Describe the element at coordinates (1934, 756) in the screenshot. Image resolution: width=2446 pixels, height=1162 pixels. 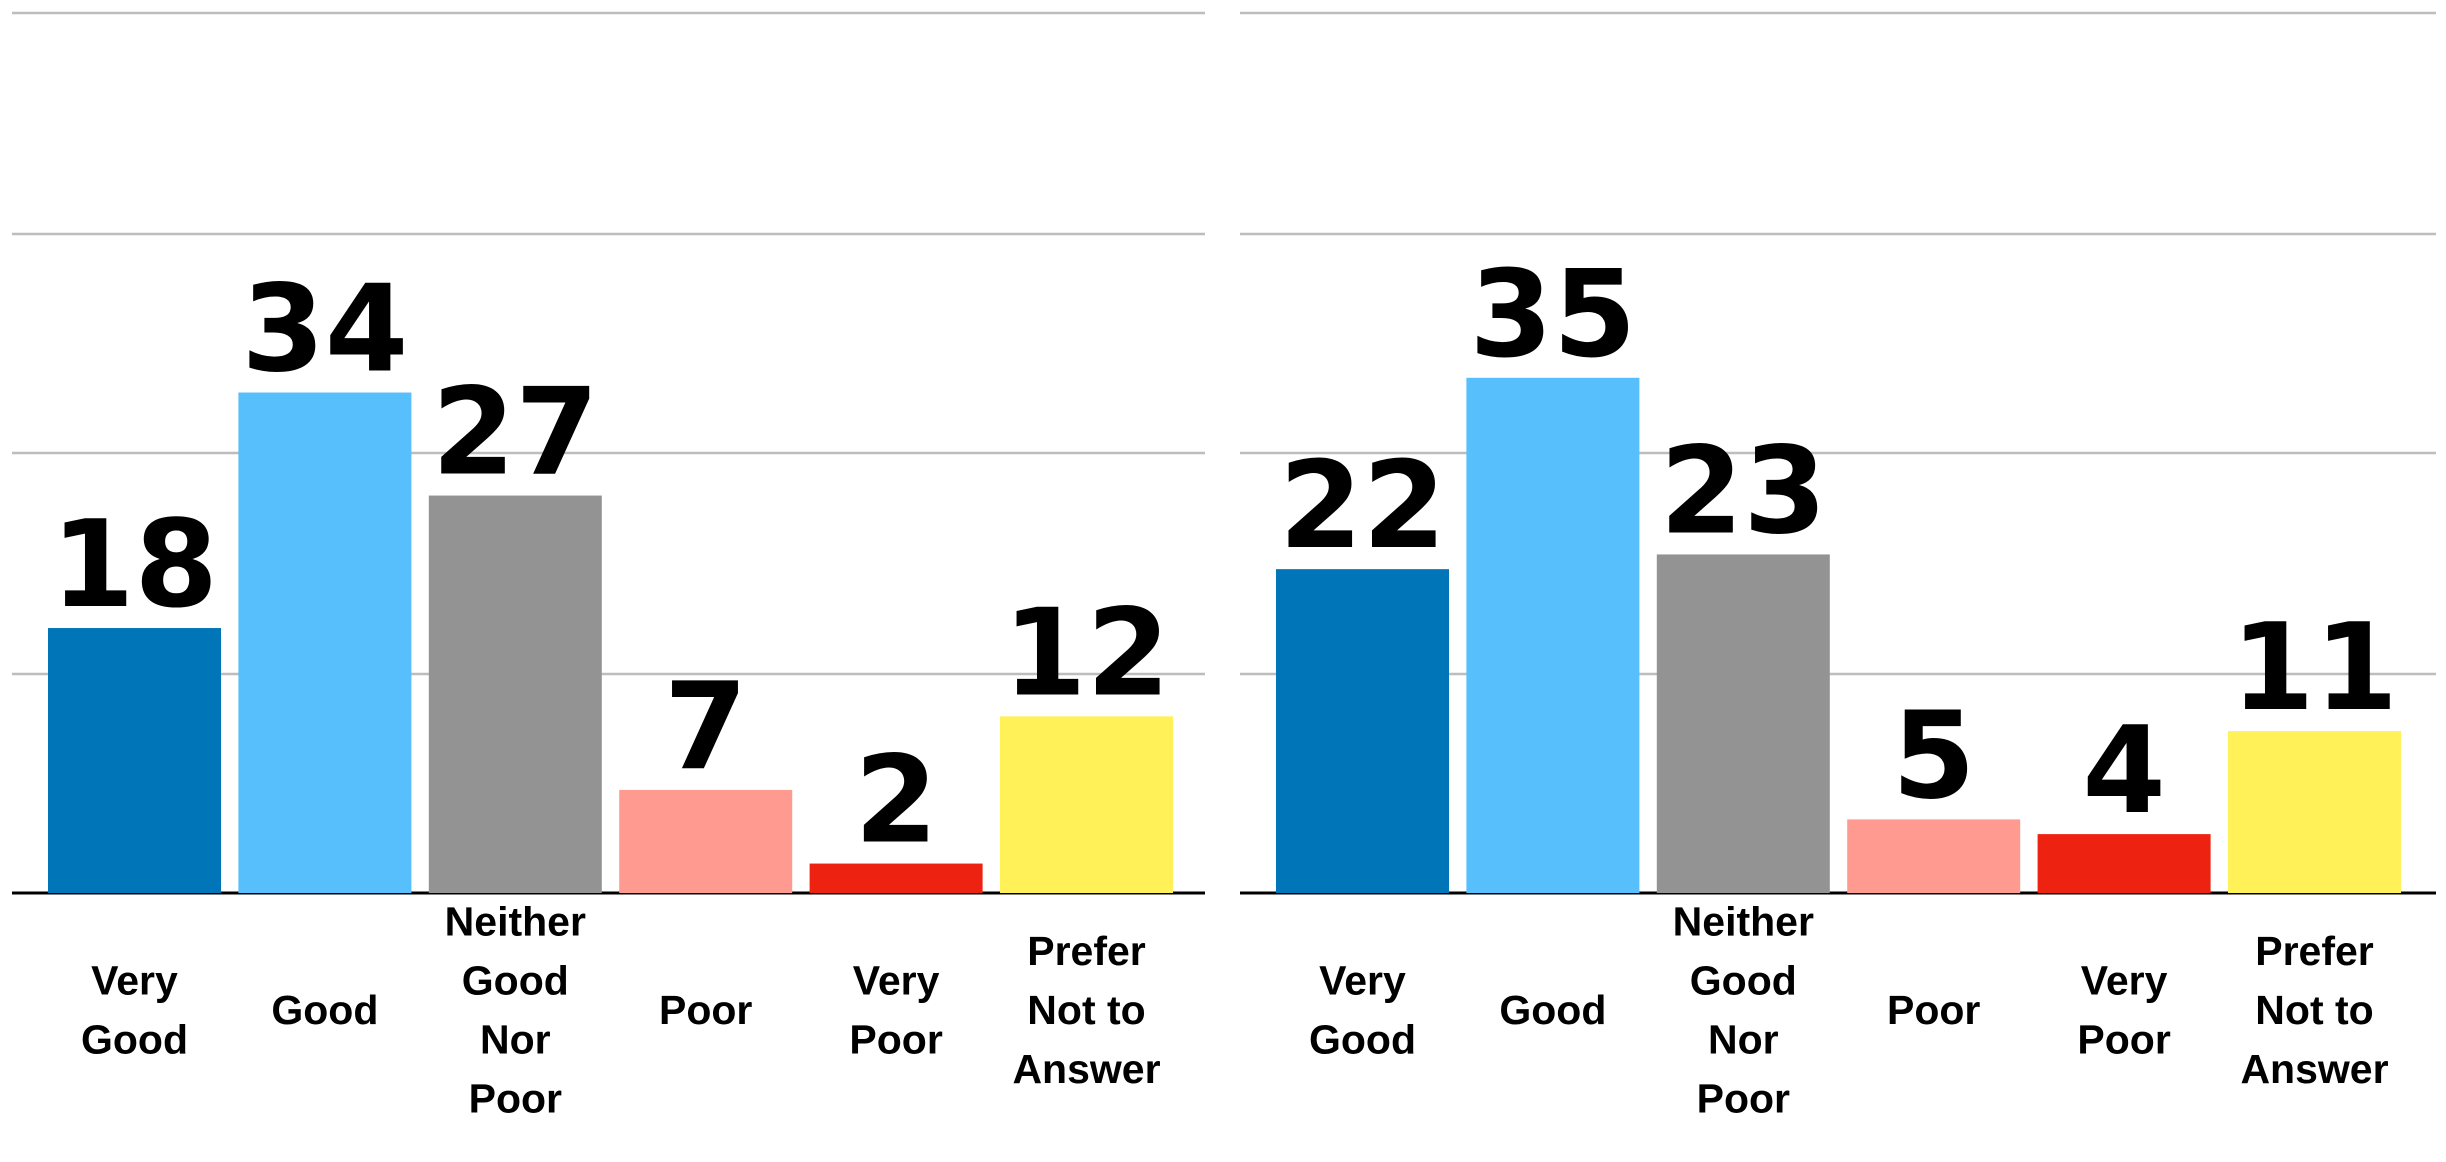
I see `data-label: 5` at that location.